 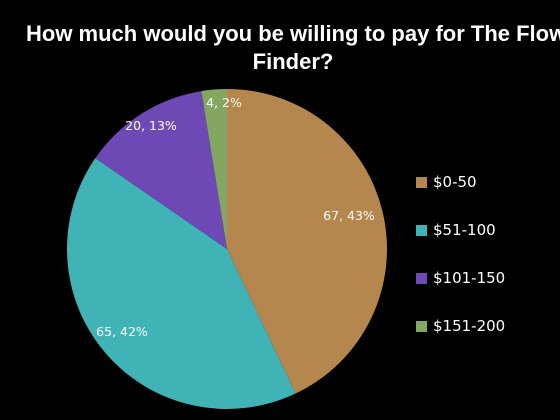 I want to click on legend-item-51-100: $51-100, so click(x=460, y=230).